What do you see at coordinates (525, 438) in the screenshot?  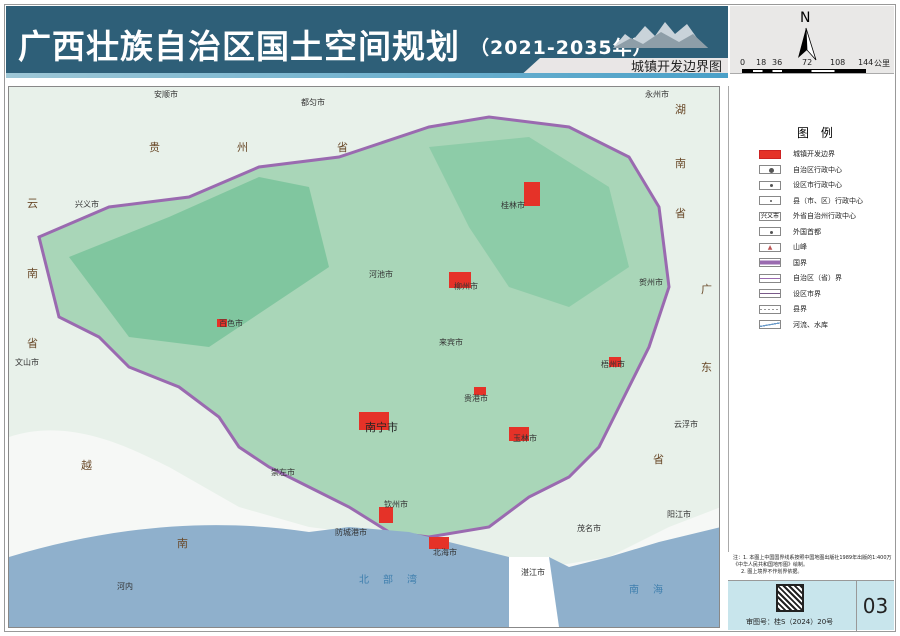 I see `city-label: 玉林市` at bounding box center [525, 438].